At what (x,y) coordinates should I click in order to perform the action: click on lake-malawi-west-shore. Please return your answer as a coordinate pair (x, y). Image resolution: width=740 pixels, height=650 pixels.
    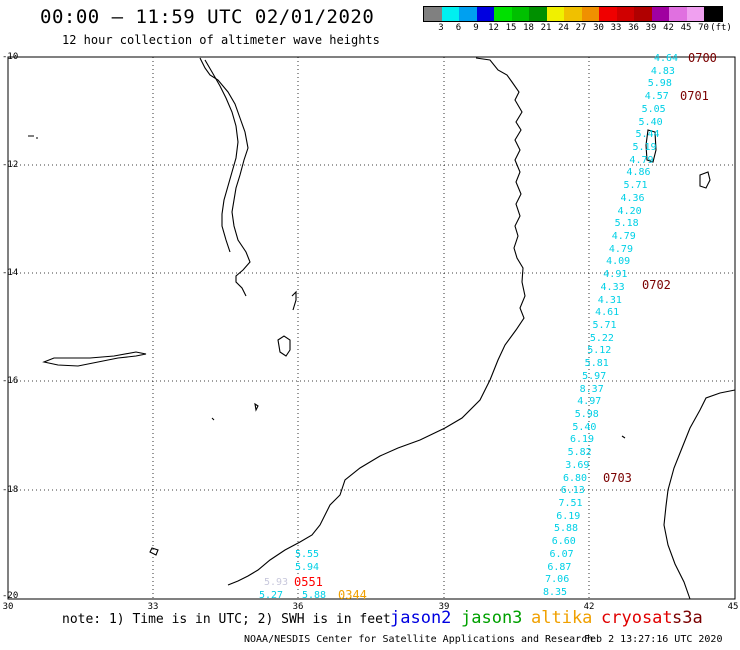
    Looking at the image, I should click on (225, 177).